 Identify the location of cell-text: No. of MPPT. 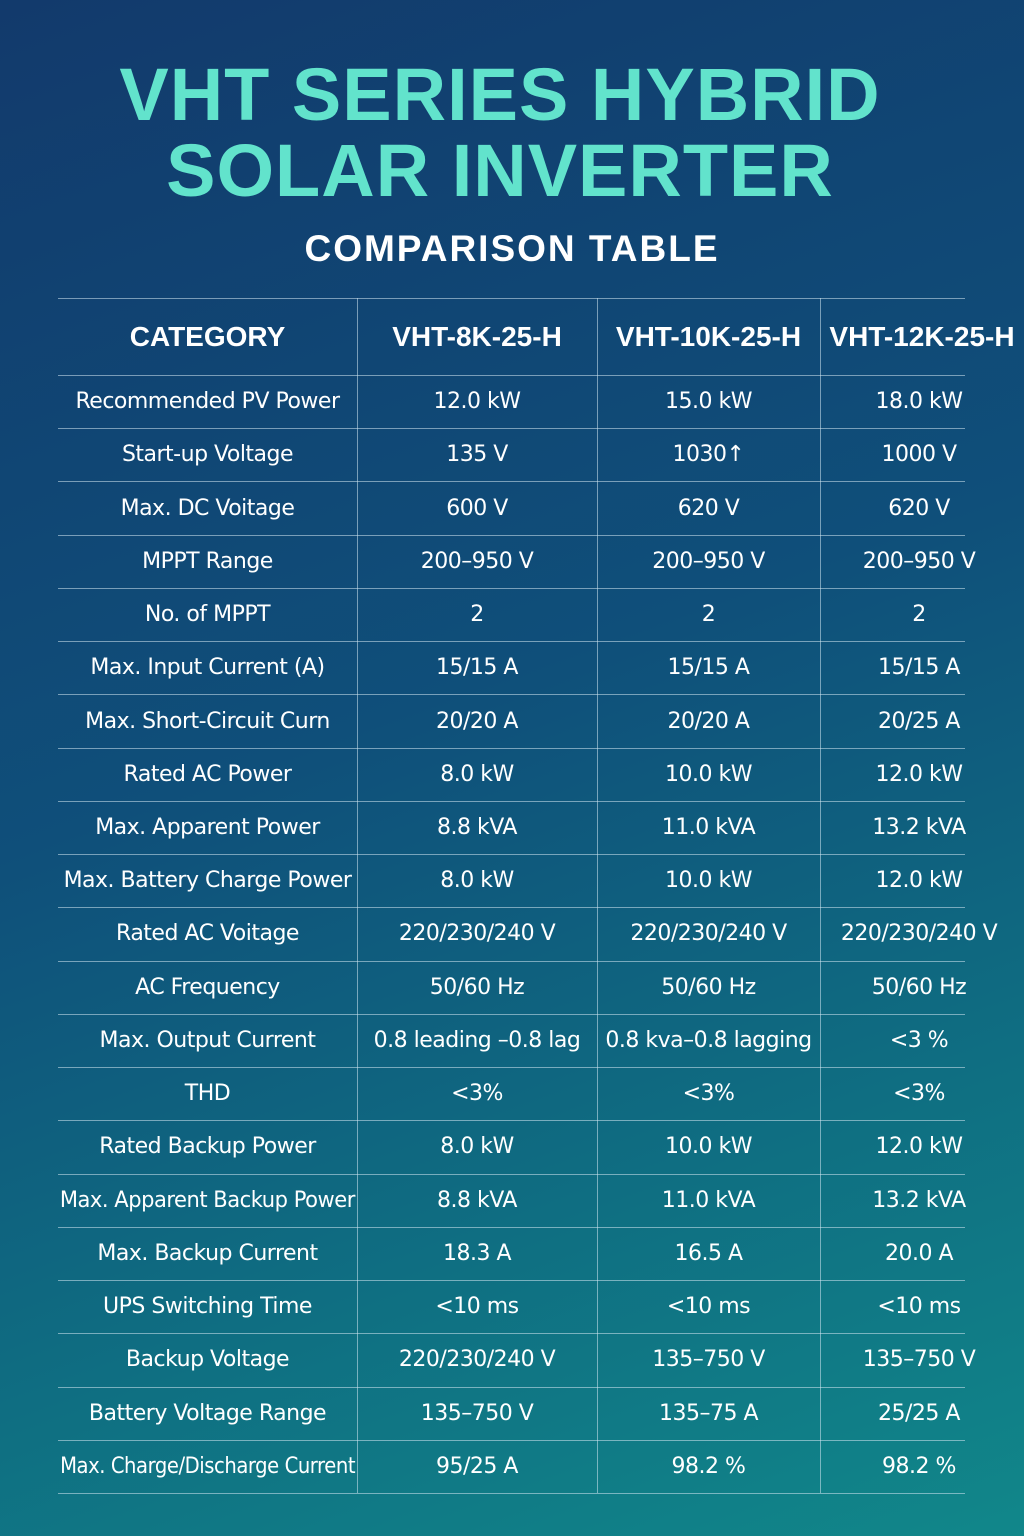
(207, 615).